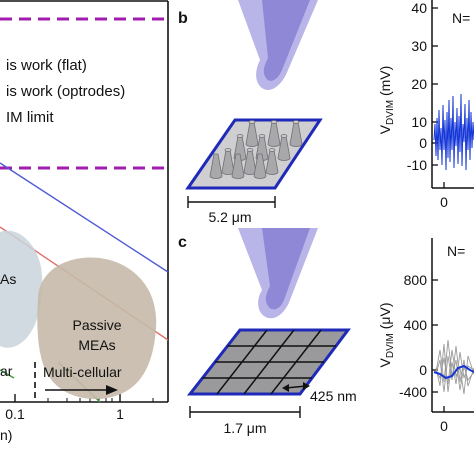 The height and width of the screenshot is (474, 474). What do you see at coordinates (456, 251) in the screenshot?
I see `br-n-label: N=` at bounding box center [456, 251].